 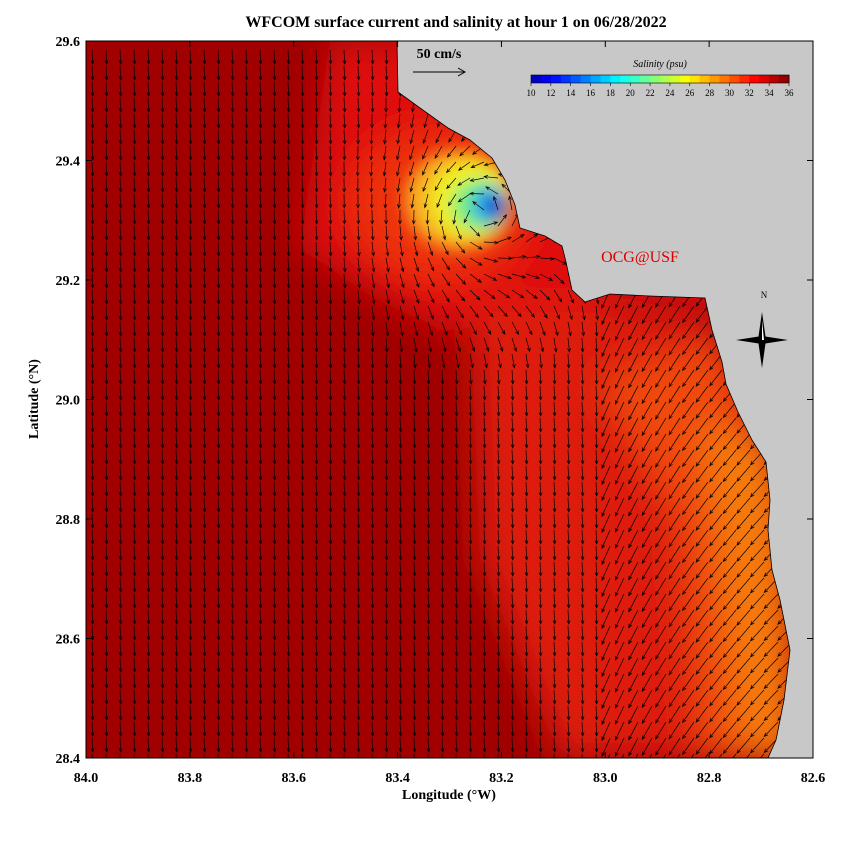 I want to click on colorbar-tick-label: 24, so click(x=670, y=93).